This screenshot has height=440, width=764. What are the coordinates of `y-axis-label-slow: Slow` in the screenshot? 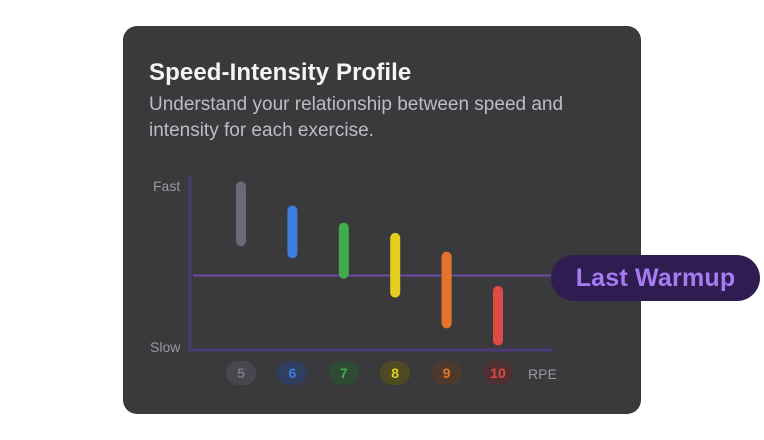 It's located at (165, 347).